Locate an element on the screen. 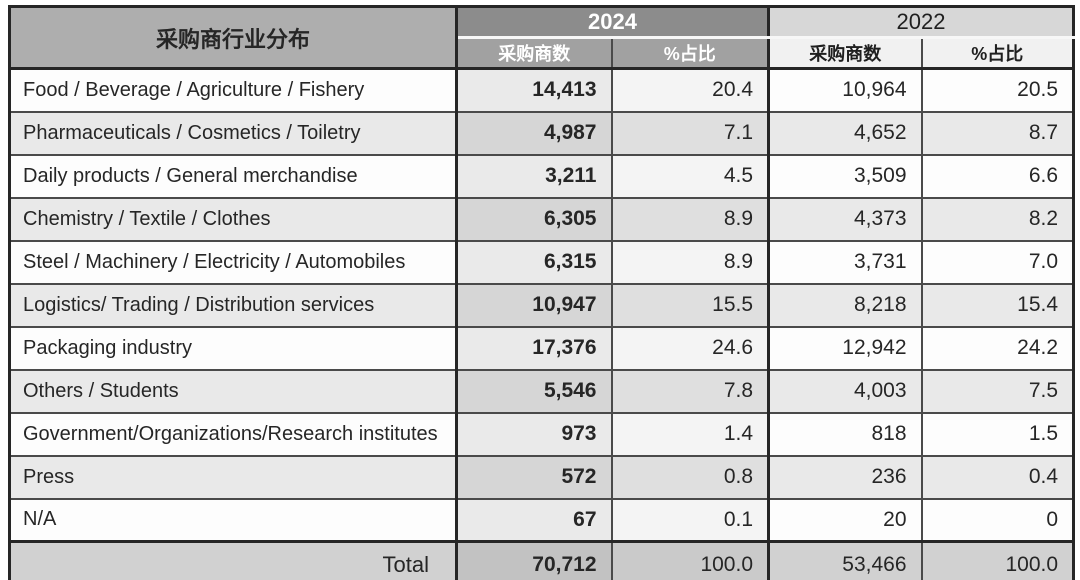 This screenshot has height=580, width=1080. header-buyers-2024: 采购商数 is located at coordinates (534, 53).